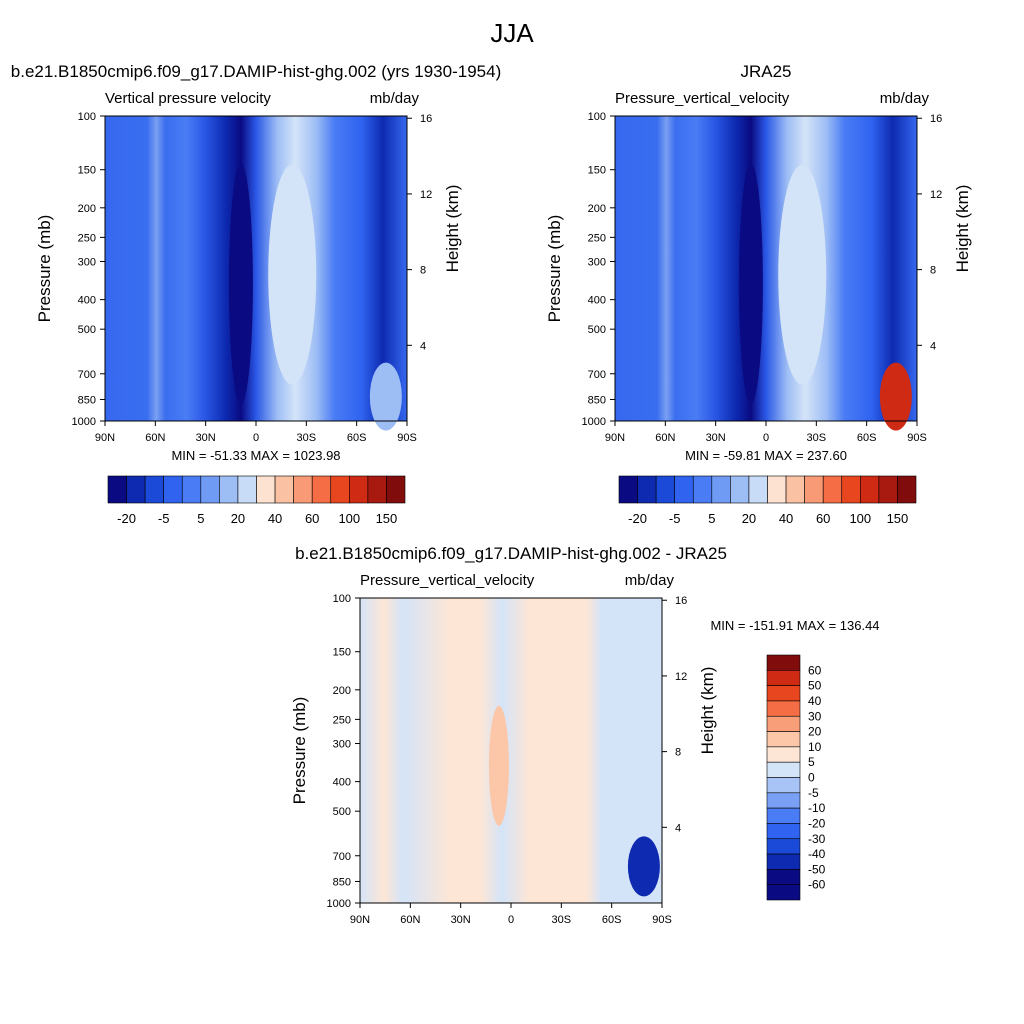 This screenshot has height=1024, width=1024. I want to click on colorbar-label: 100, so click(860, 518).